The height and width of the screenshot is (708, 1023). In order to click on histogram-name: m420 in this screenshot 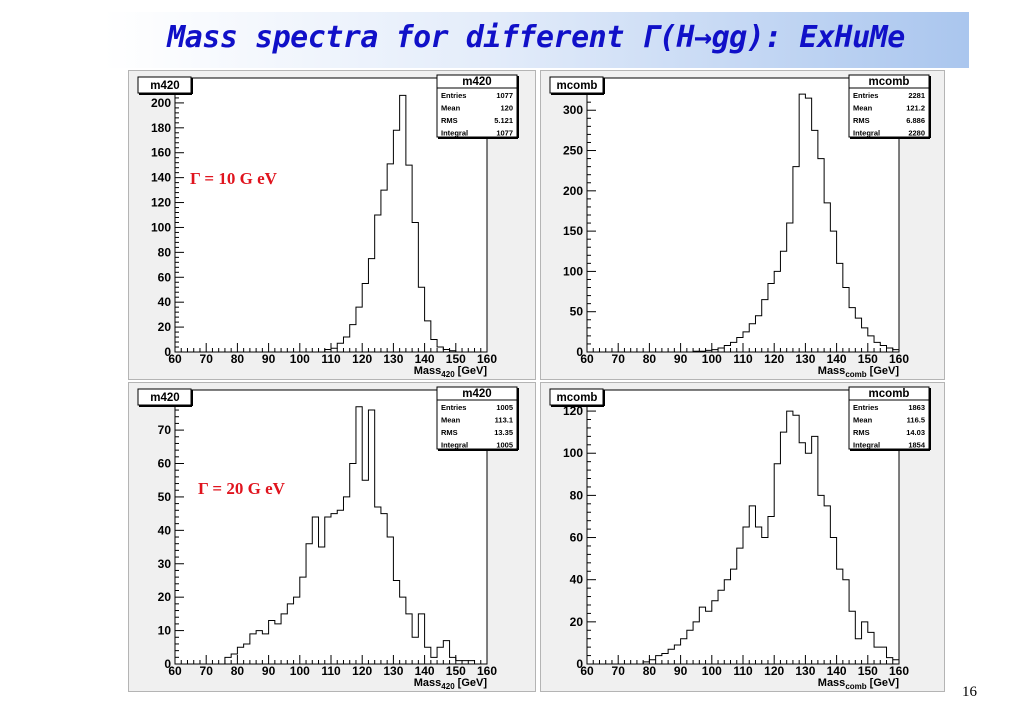, I will do `click(164, 86)`.